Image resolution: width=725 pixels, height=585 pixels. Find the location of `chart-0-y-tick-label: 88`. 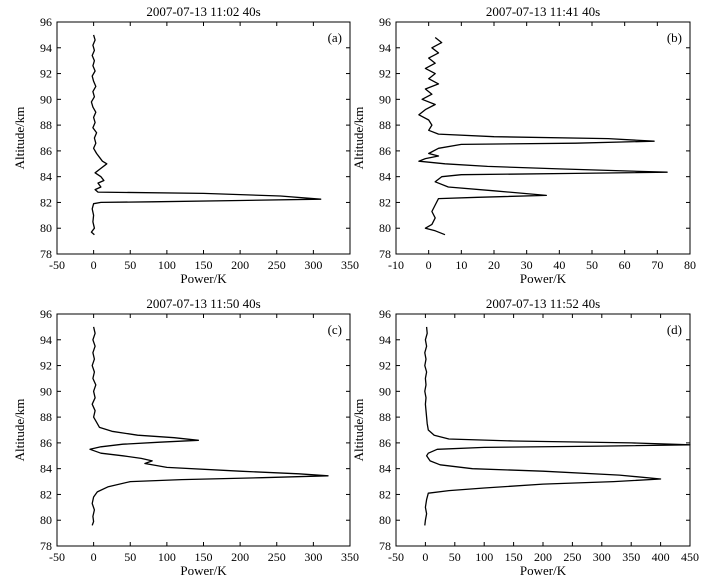

chart-0-y-tick-label: 88 is located at coordinates (46, 125).